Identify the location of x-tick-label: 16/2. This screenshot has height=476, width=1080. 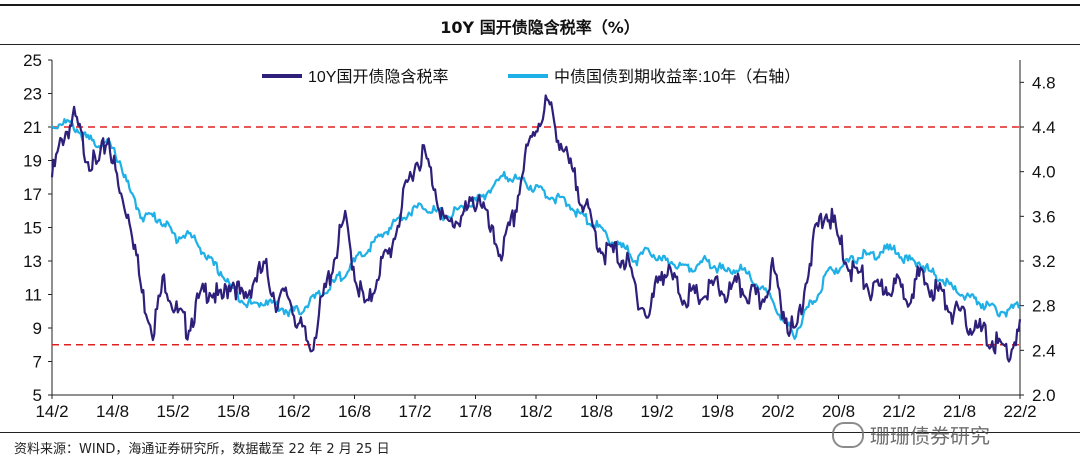
(293, 411).